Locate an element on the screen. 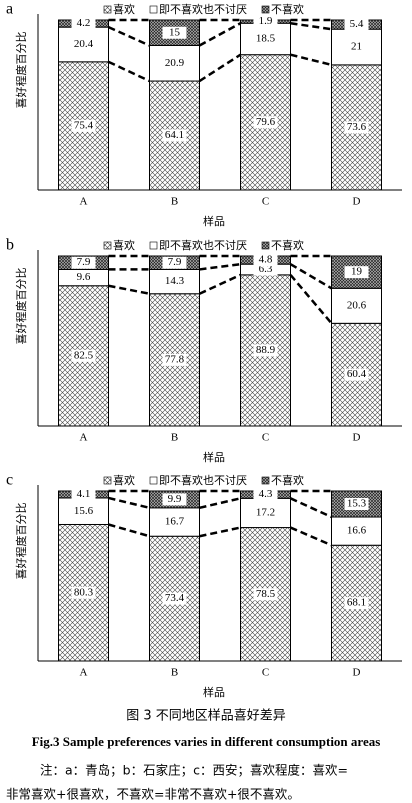 This screenshot has width=412, height=803. value-label: 14.3 is located at coordinates (175, 281).